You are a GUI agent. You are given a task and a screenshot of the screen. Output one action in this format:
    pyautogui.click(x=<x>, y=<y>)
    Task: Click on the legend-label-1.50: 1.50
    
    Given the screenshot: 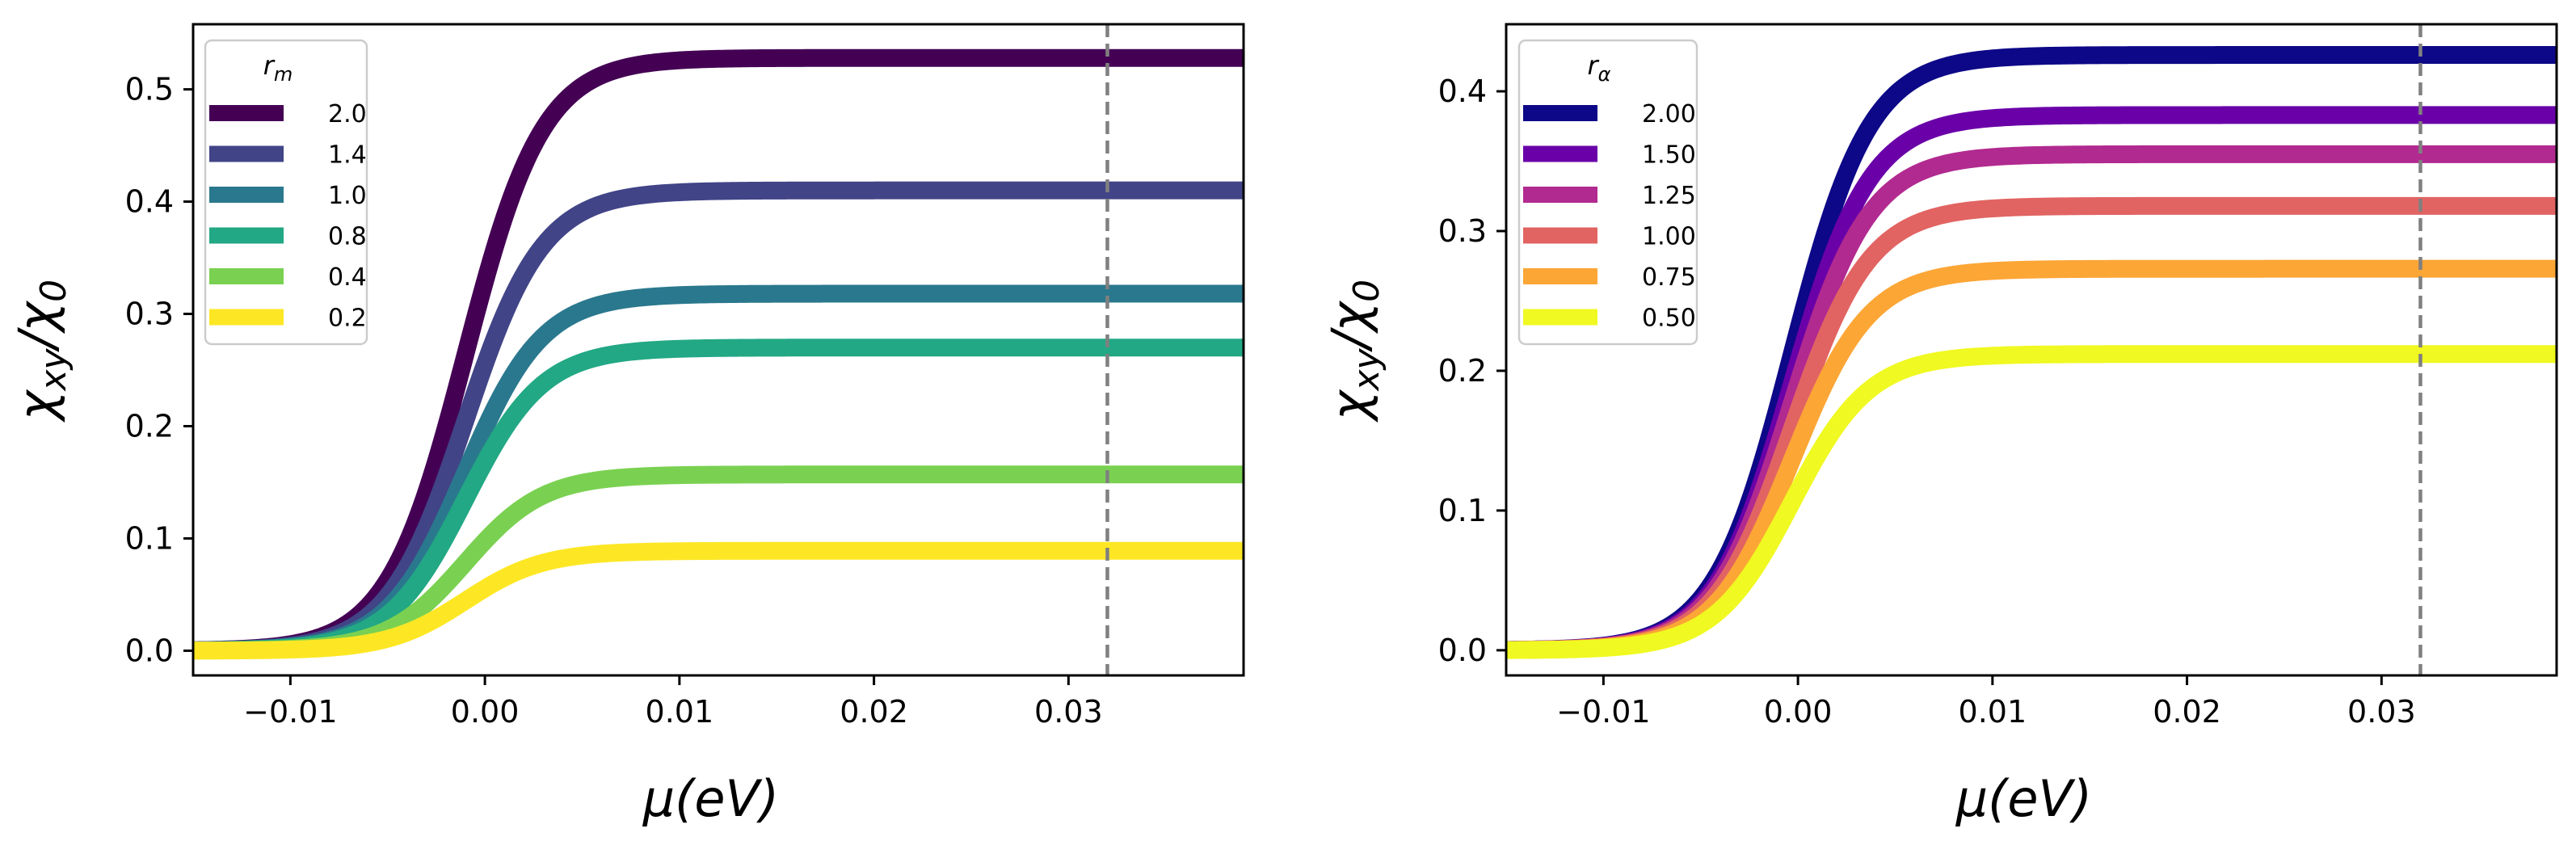 What is the action you would take?
    pyautogui.click(x=1669, y=155)
    